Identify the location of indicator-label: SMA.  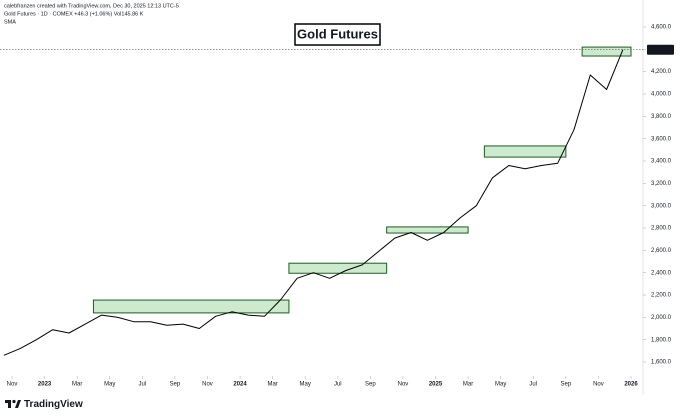
(10, 22).